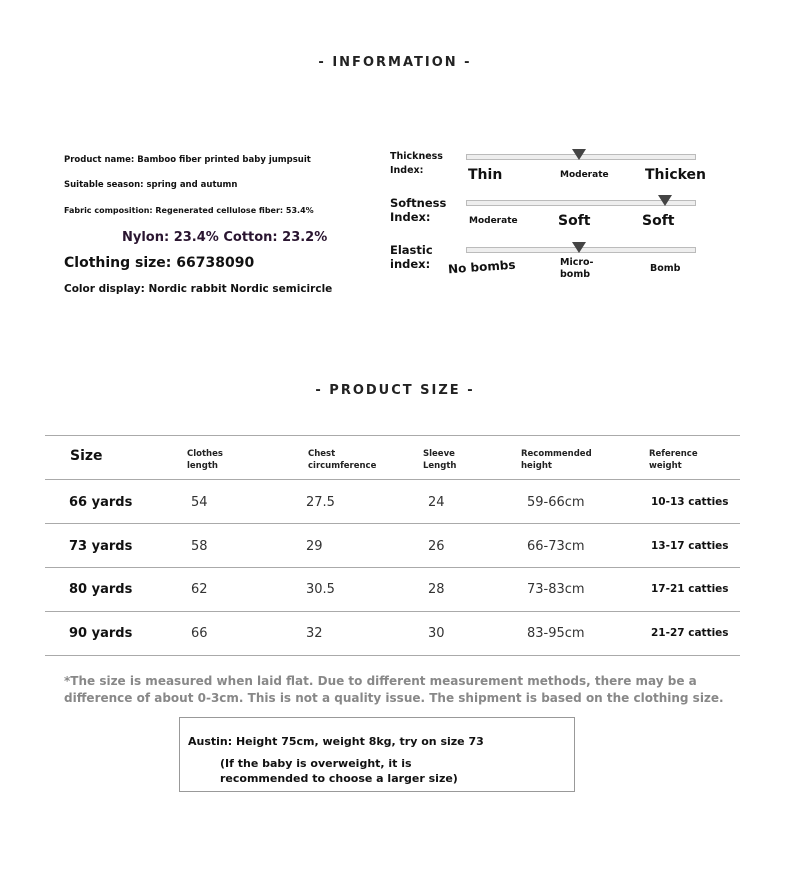 The height and width of the screenshot is (890, 790). What do you see at coordinates (101, 589) in the screenshot?
I see `table-cell: 80 yards` at bounding box center [101, 589].